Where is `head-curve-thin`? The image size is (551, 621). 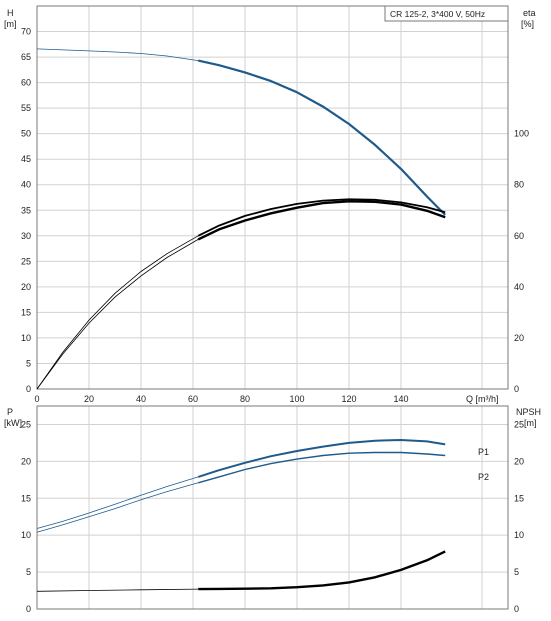 head-curve-thin is located at coordinates (117, 54).